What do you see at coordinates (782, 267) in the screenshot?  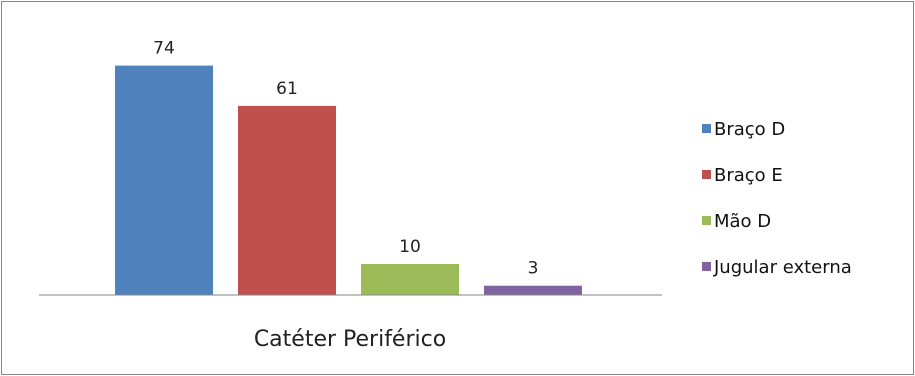 I see `legend-label-4: Jugular externa` at bounding box center [782, 267].